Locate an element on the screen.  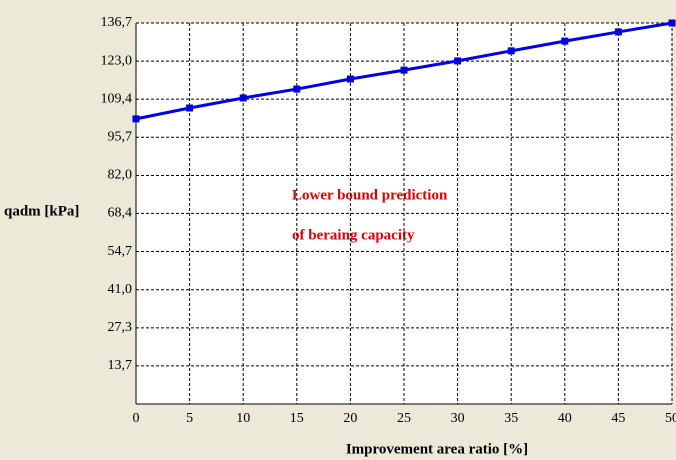
y-tick-label: 95,7 is located at coordinates (120, 136).